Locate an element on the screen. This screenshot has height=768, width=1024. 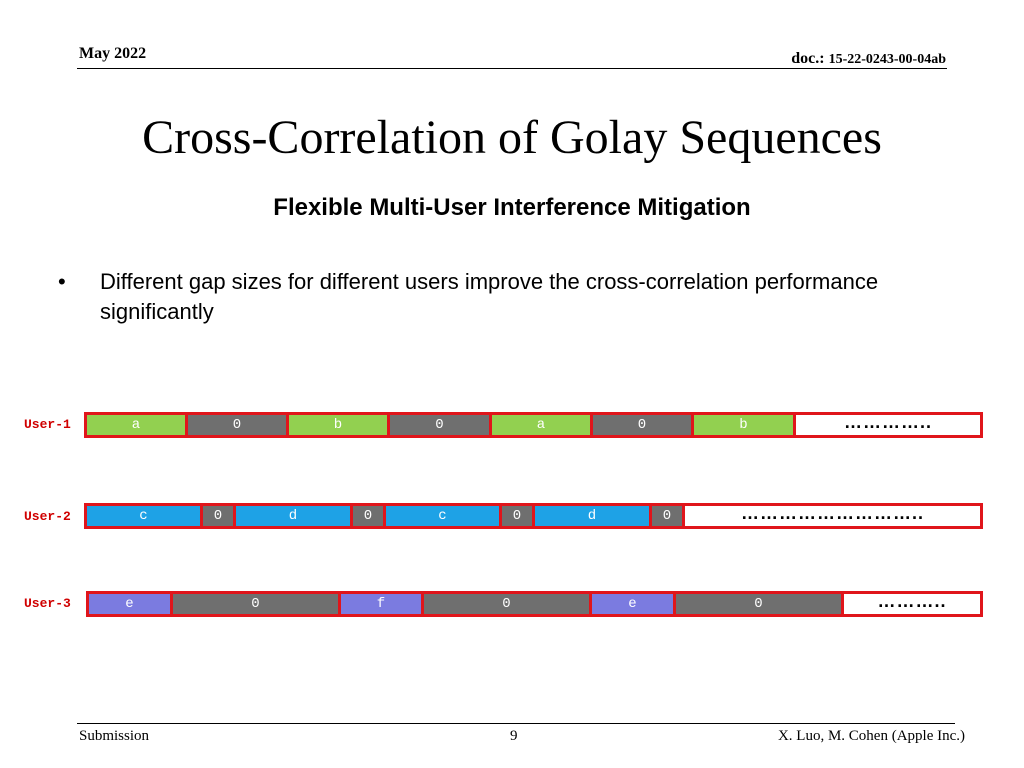
header-date: May 2022 is located at coordinates (113, 53).